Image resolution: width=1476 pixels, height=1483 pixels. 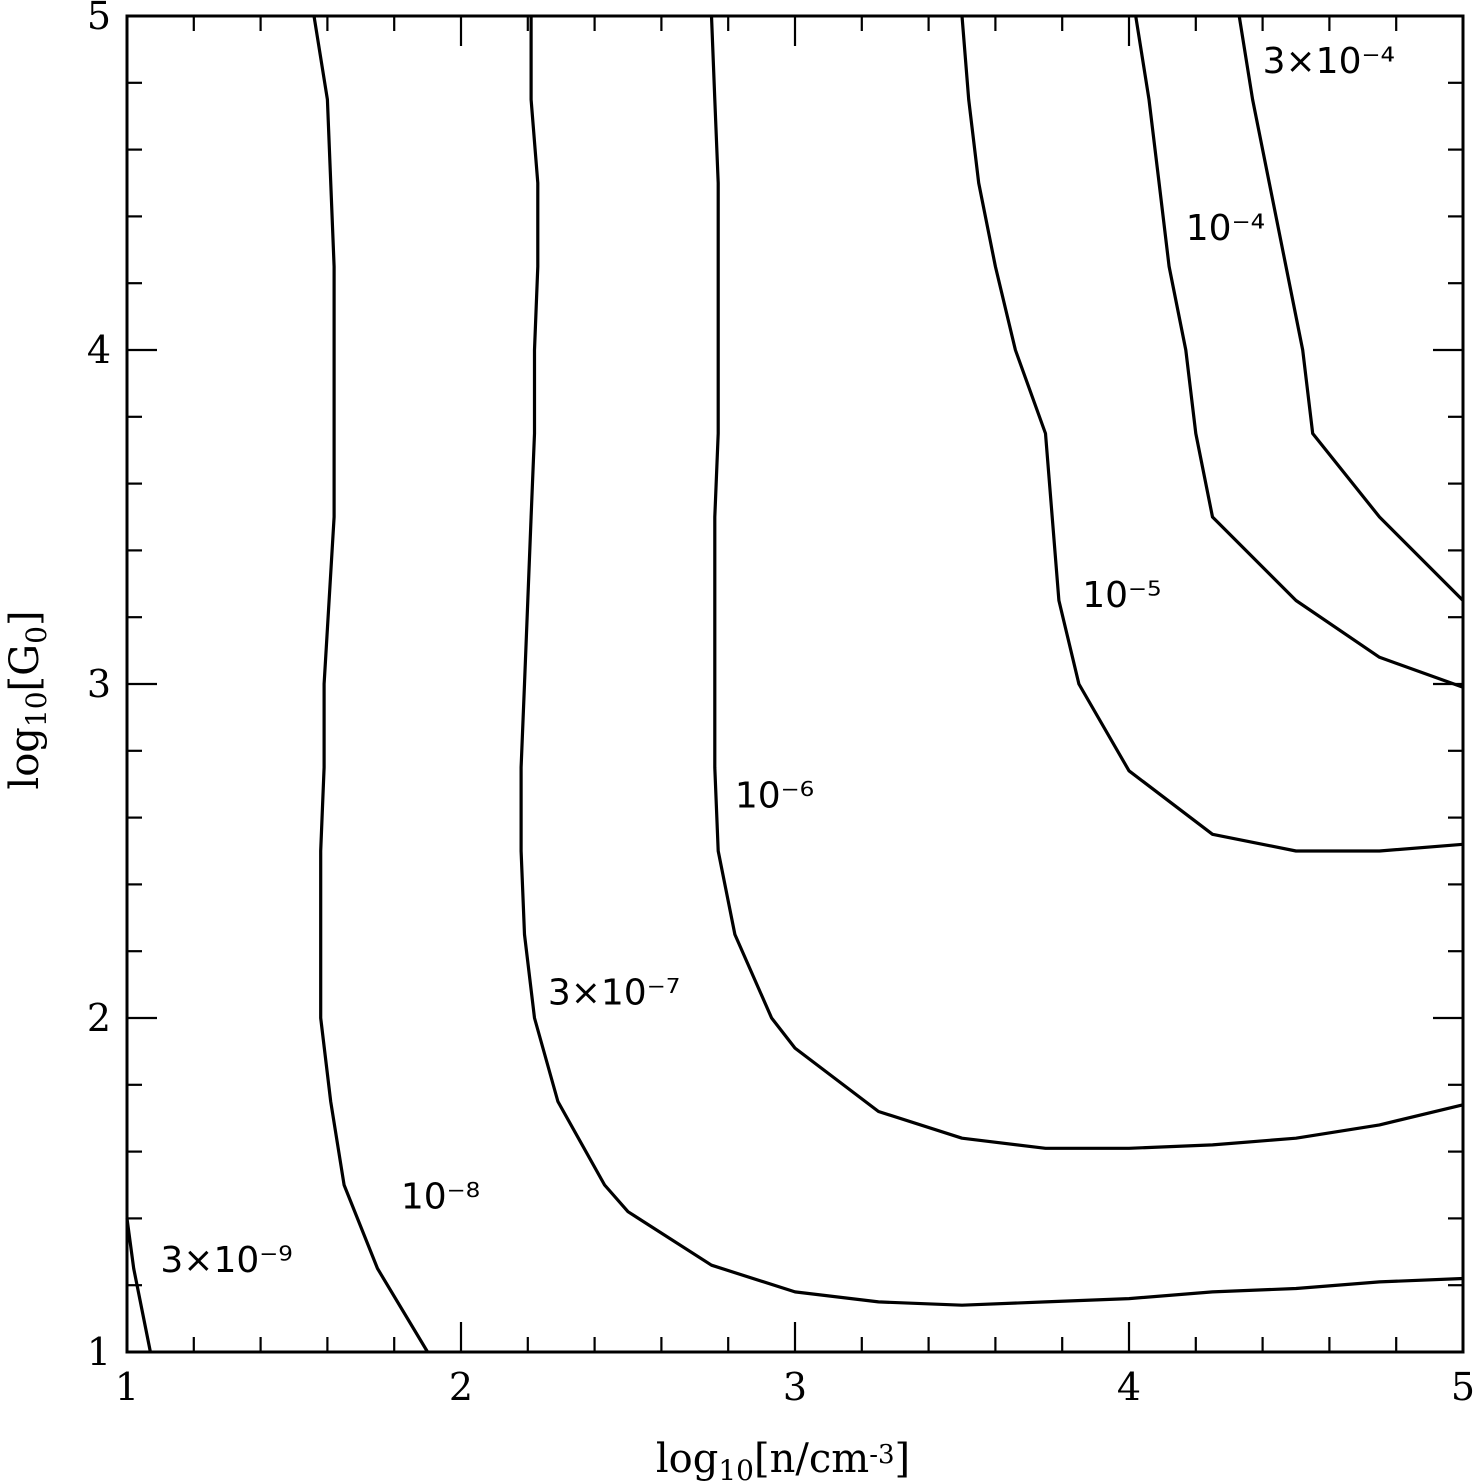 I want to click on contour-label: 10⁻⁶, so click(x=774, y=796).